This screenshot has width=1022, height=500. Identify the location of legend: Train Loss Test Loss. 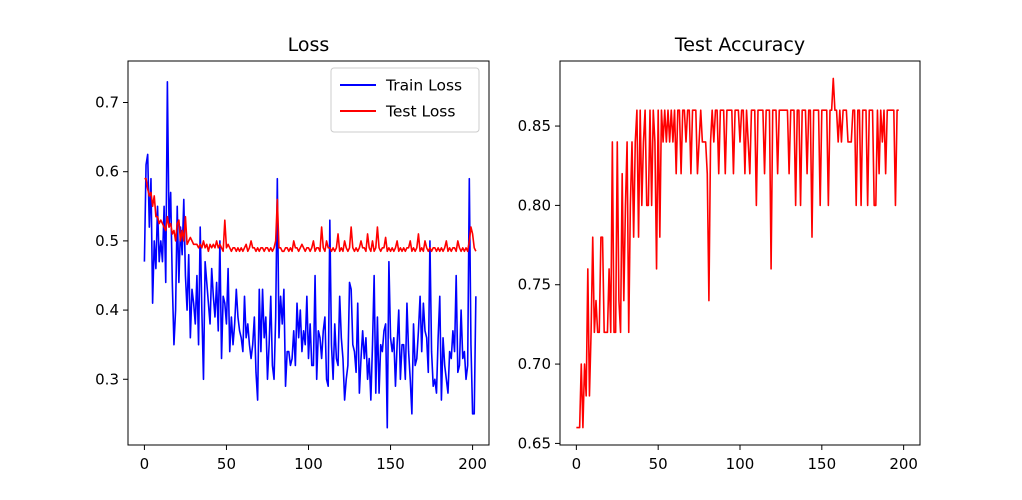
(405, 100).